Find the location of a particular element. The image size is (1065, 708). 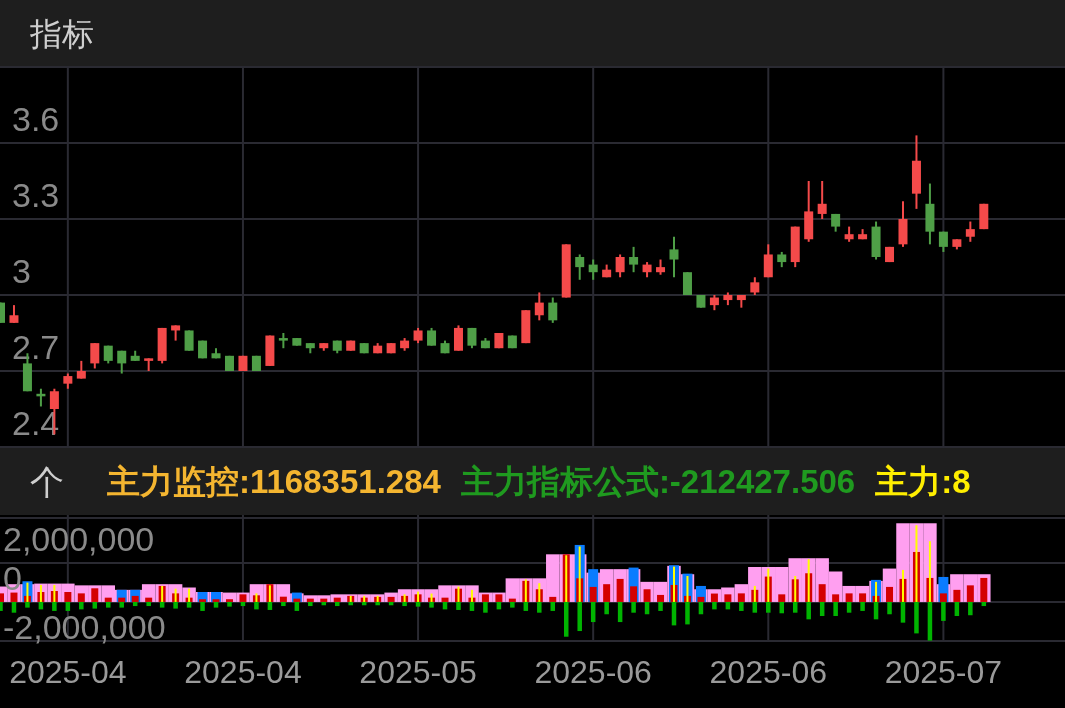

text: 个 is located at coordinates (47, 481).